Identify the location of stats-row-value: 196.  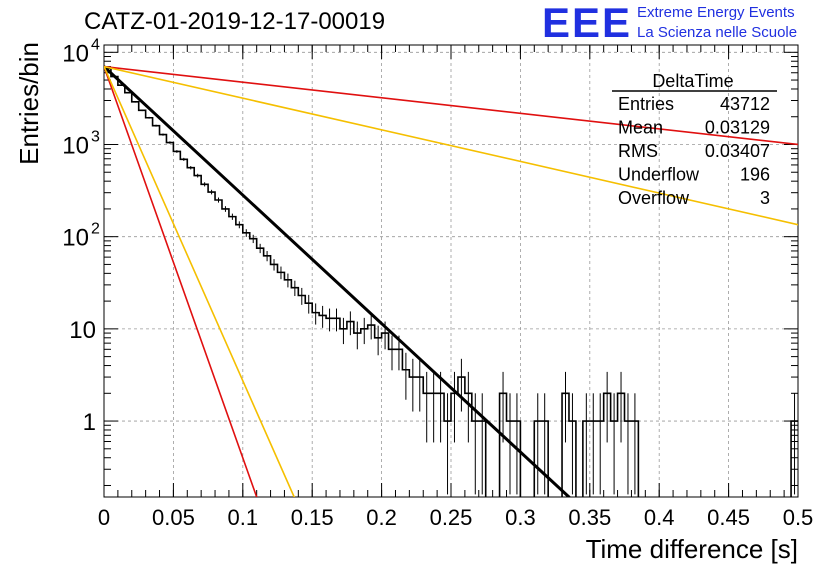
(755, 175).